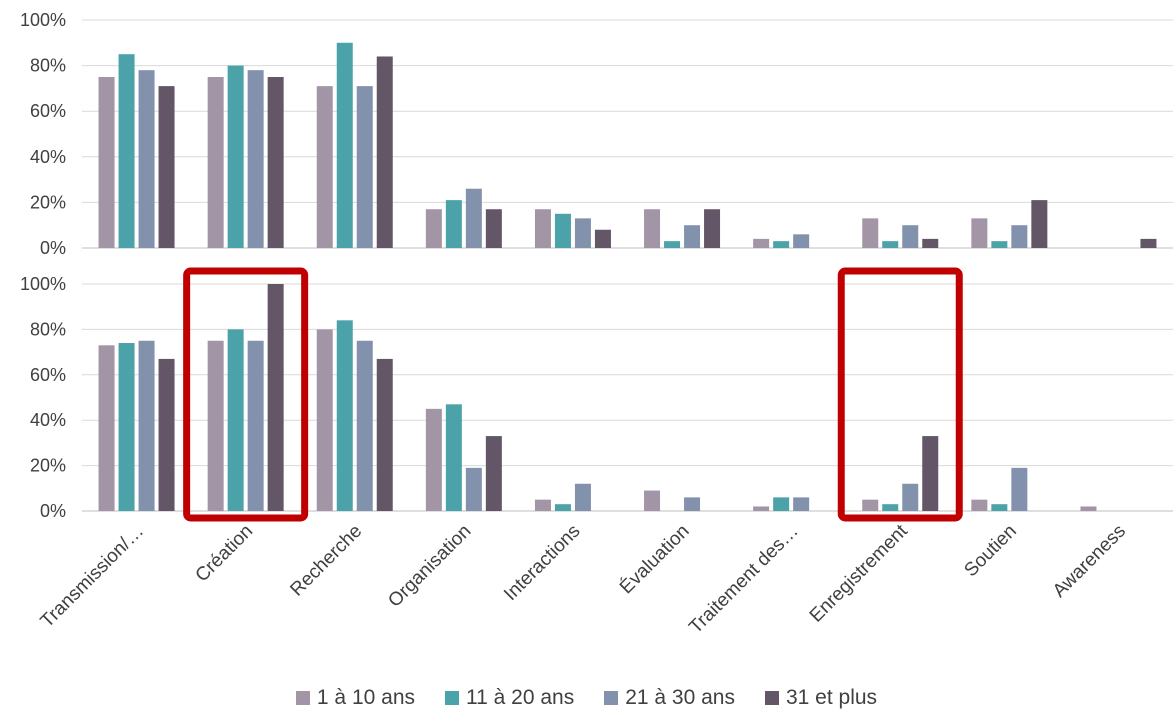  I want to click on legend-item: 21 à 30 ans, so click(669, 698).